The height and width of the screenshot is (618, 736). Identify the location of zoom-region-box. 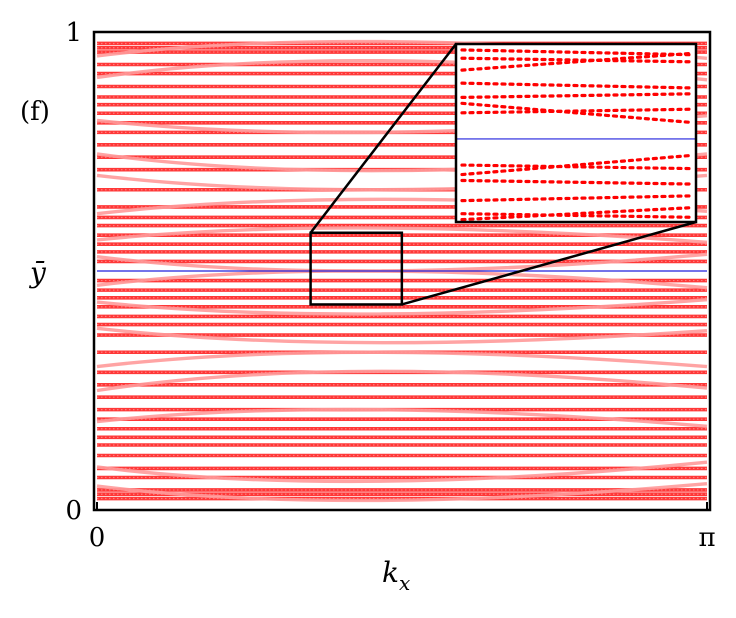
(356, 268).